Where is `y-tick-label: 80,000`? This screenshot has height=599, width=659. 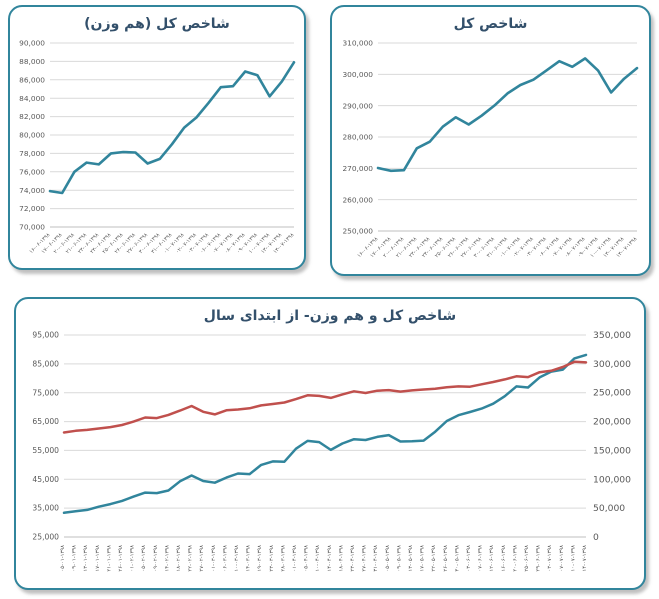
y-tick-label: 80,000 is located at coordinates (32, 135).